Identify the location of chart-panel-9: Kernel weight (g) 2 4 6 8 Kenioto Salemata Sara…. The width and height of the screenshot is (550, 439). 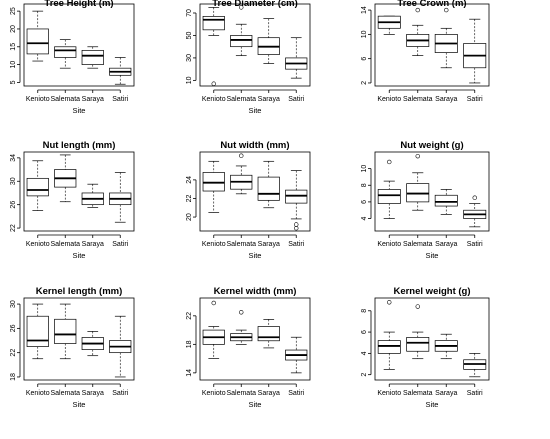
(425, 347).